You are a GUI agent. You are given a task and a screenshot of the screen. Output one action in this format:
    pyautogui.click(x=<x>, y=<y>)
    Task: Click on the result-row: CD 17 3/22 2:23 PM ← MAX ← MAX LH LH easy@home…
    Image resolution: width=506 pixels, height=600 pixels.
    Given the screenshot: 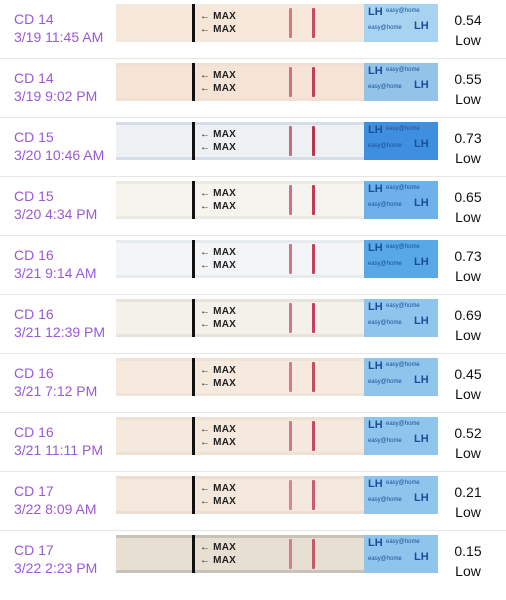 What is the action you would take?
    pyautogui.click(x=253, y=560)
    